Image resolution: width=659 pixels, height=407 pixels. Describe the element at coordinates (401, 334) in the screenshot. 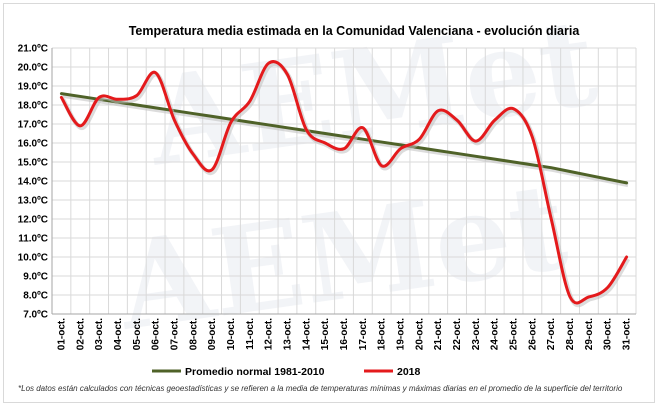

I see `x-tick-label: 19-oct.` at that location.